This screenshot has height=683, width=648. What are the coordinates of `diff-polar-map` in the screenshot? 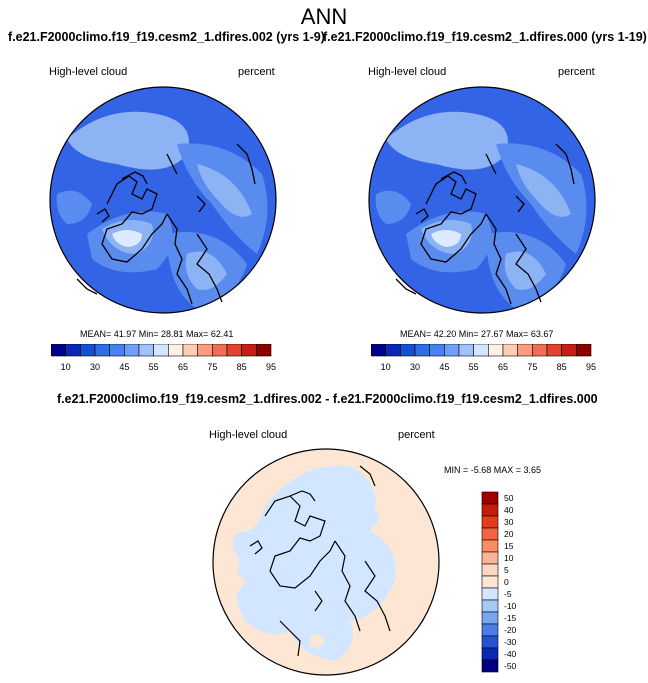 It's located at (326, 562).